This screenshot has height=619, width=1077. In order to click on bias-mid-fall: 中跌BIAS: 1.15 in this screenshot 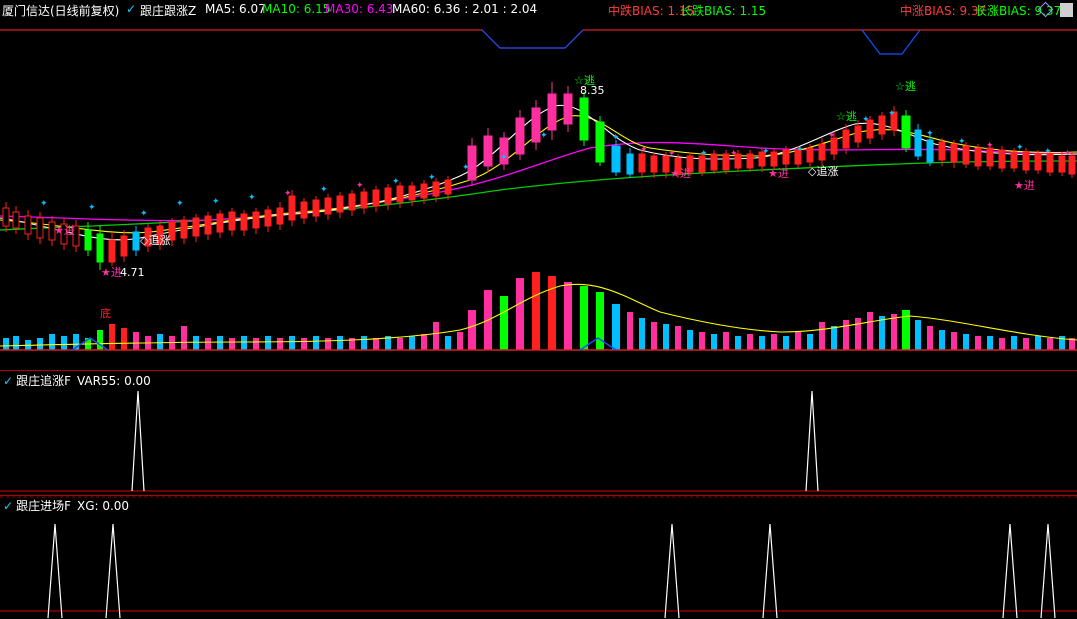, I will do `click(651, 11)`.